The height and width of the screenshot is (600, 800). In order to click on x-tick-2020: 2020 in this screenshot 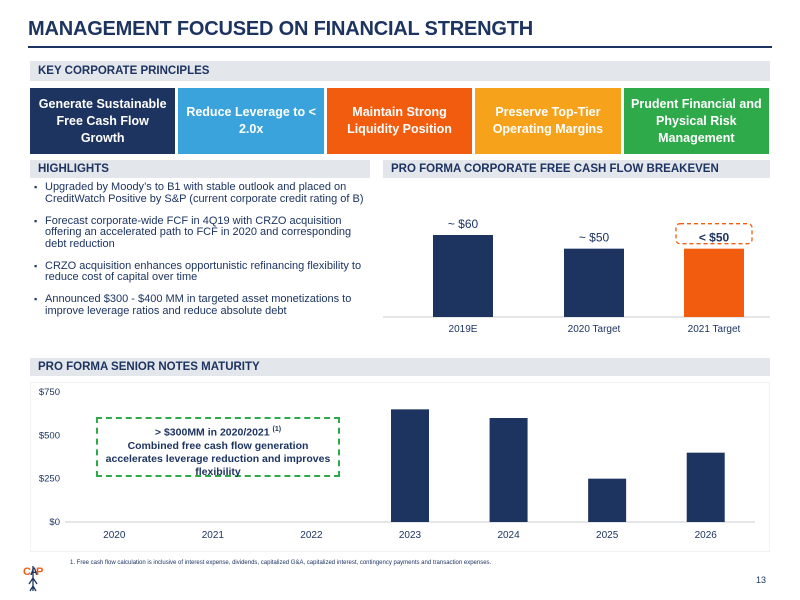, I will do `click(114, 535)`.